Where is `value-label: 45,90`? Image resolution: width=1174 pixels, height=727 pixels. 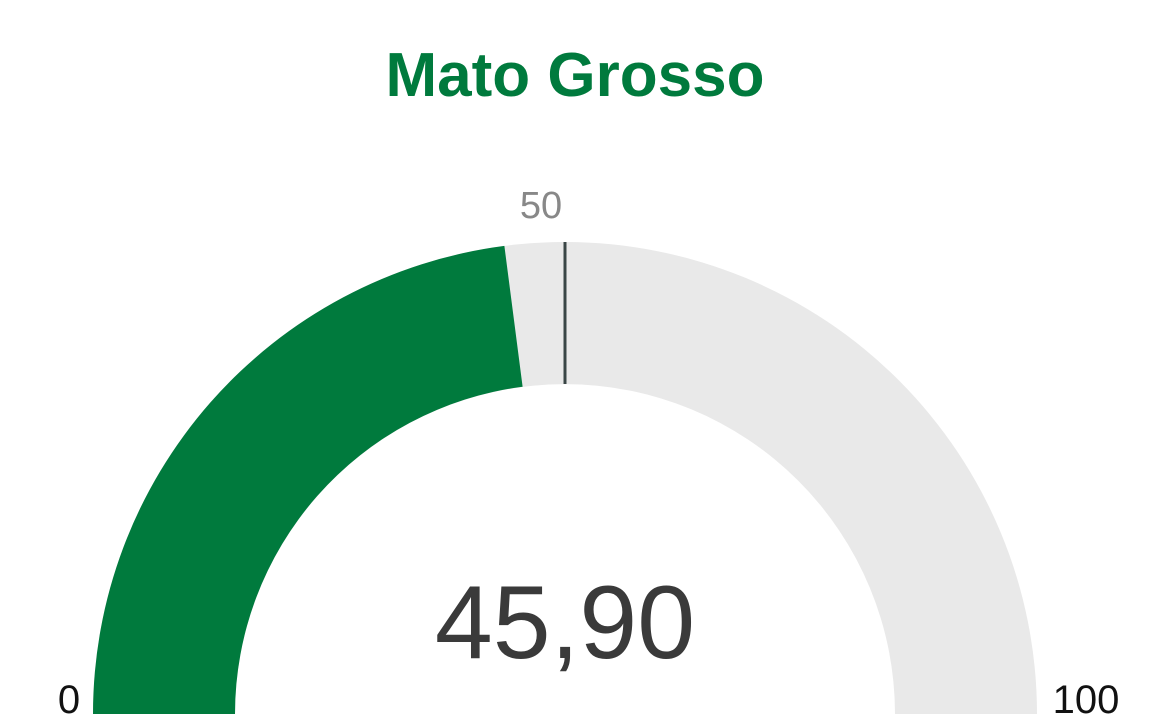
value-label: 45,90 is located at coordinates (565, 623).